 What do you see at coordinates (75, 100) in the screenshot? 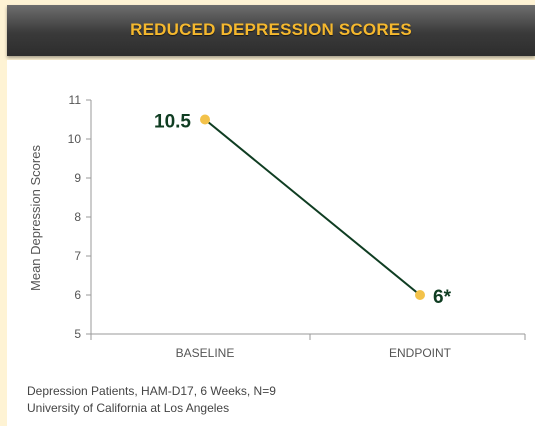
I see `y-tick-label: 11` at bounding box center [75, 100].